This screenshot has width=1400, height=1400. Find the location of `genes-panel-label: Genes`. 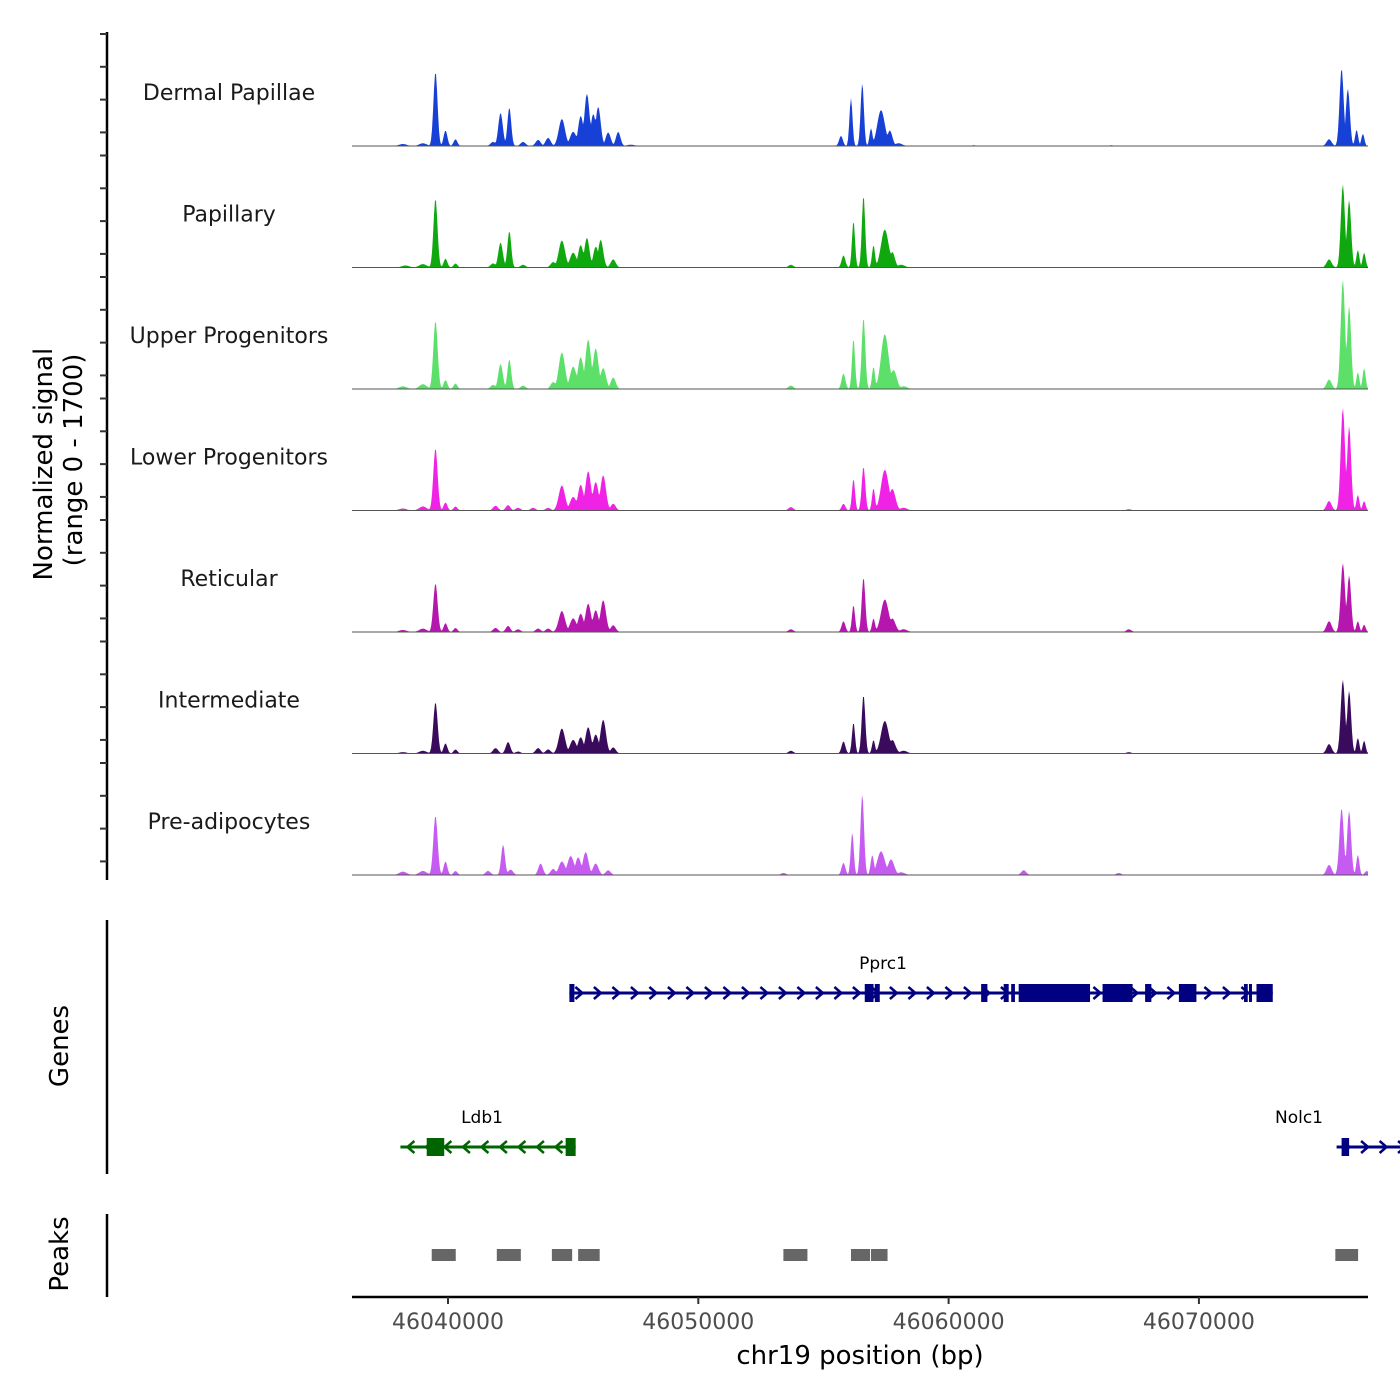

genes-panel-label: Genes is located at coordinates (60, 1046).